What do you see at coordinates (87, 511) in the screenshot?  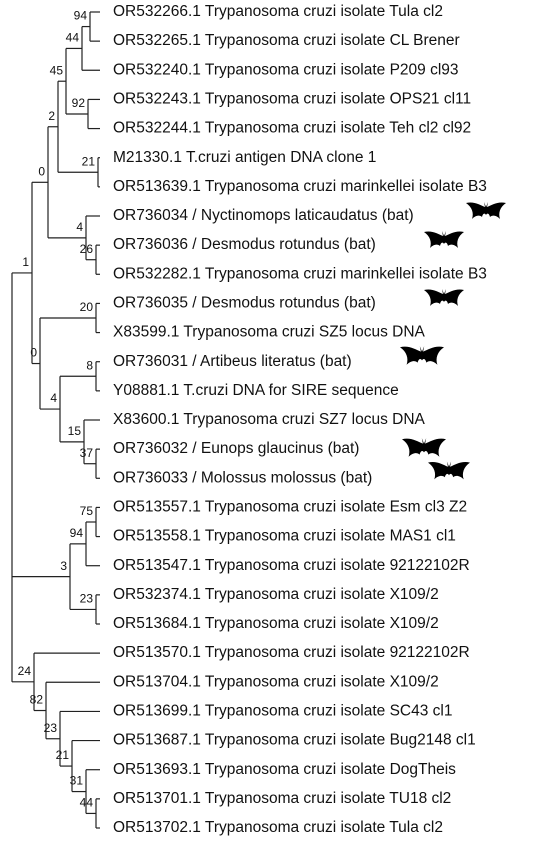 I see `bootstrap-value: 75` at bounding box center [87, 511].